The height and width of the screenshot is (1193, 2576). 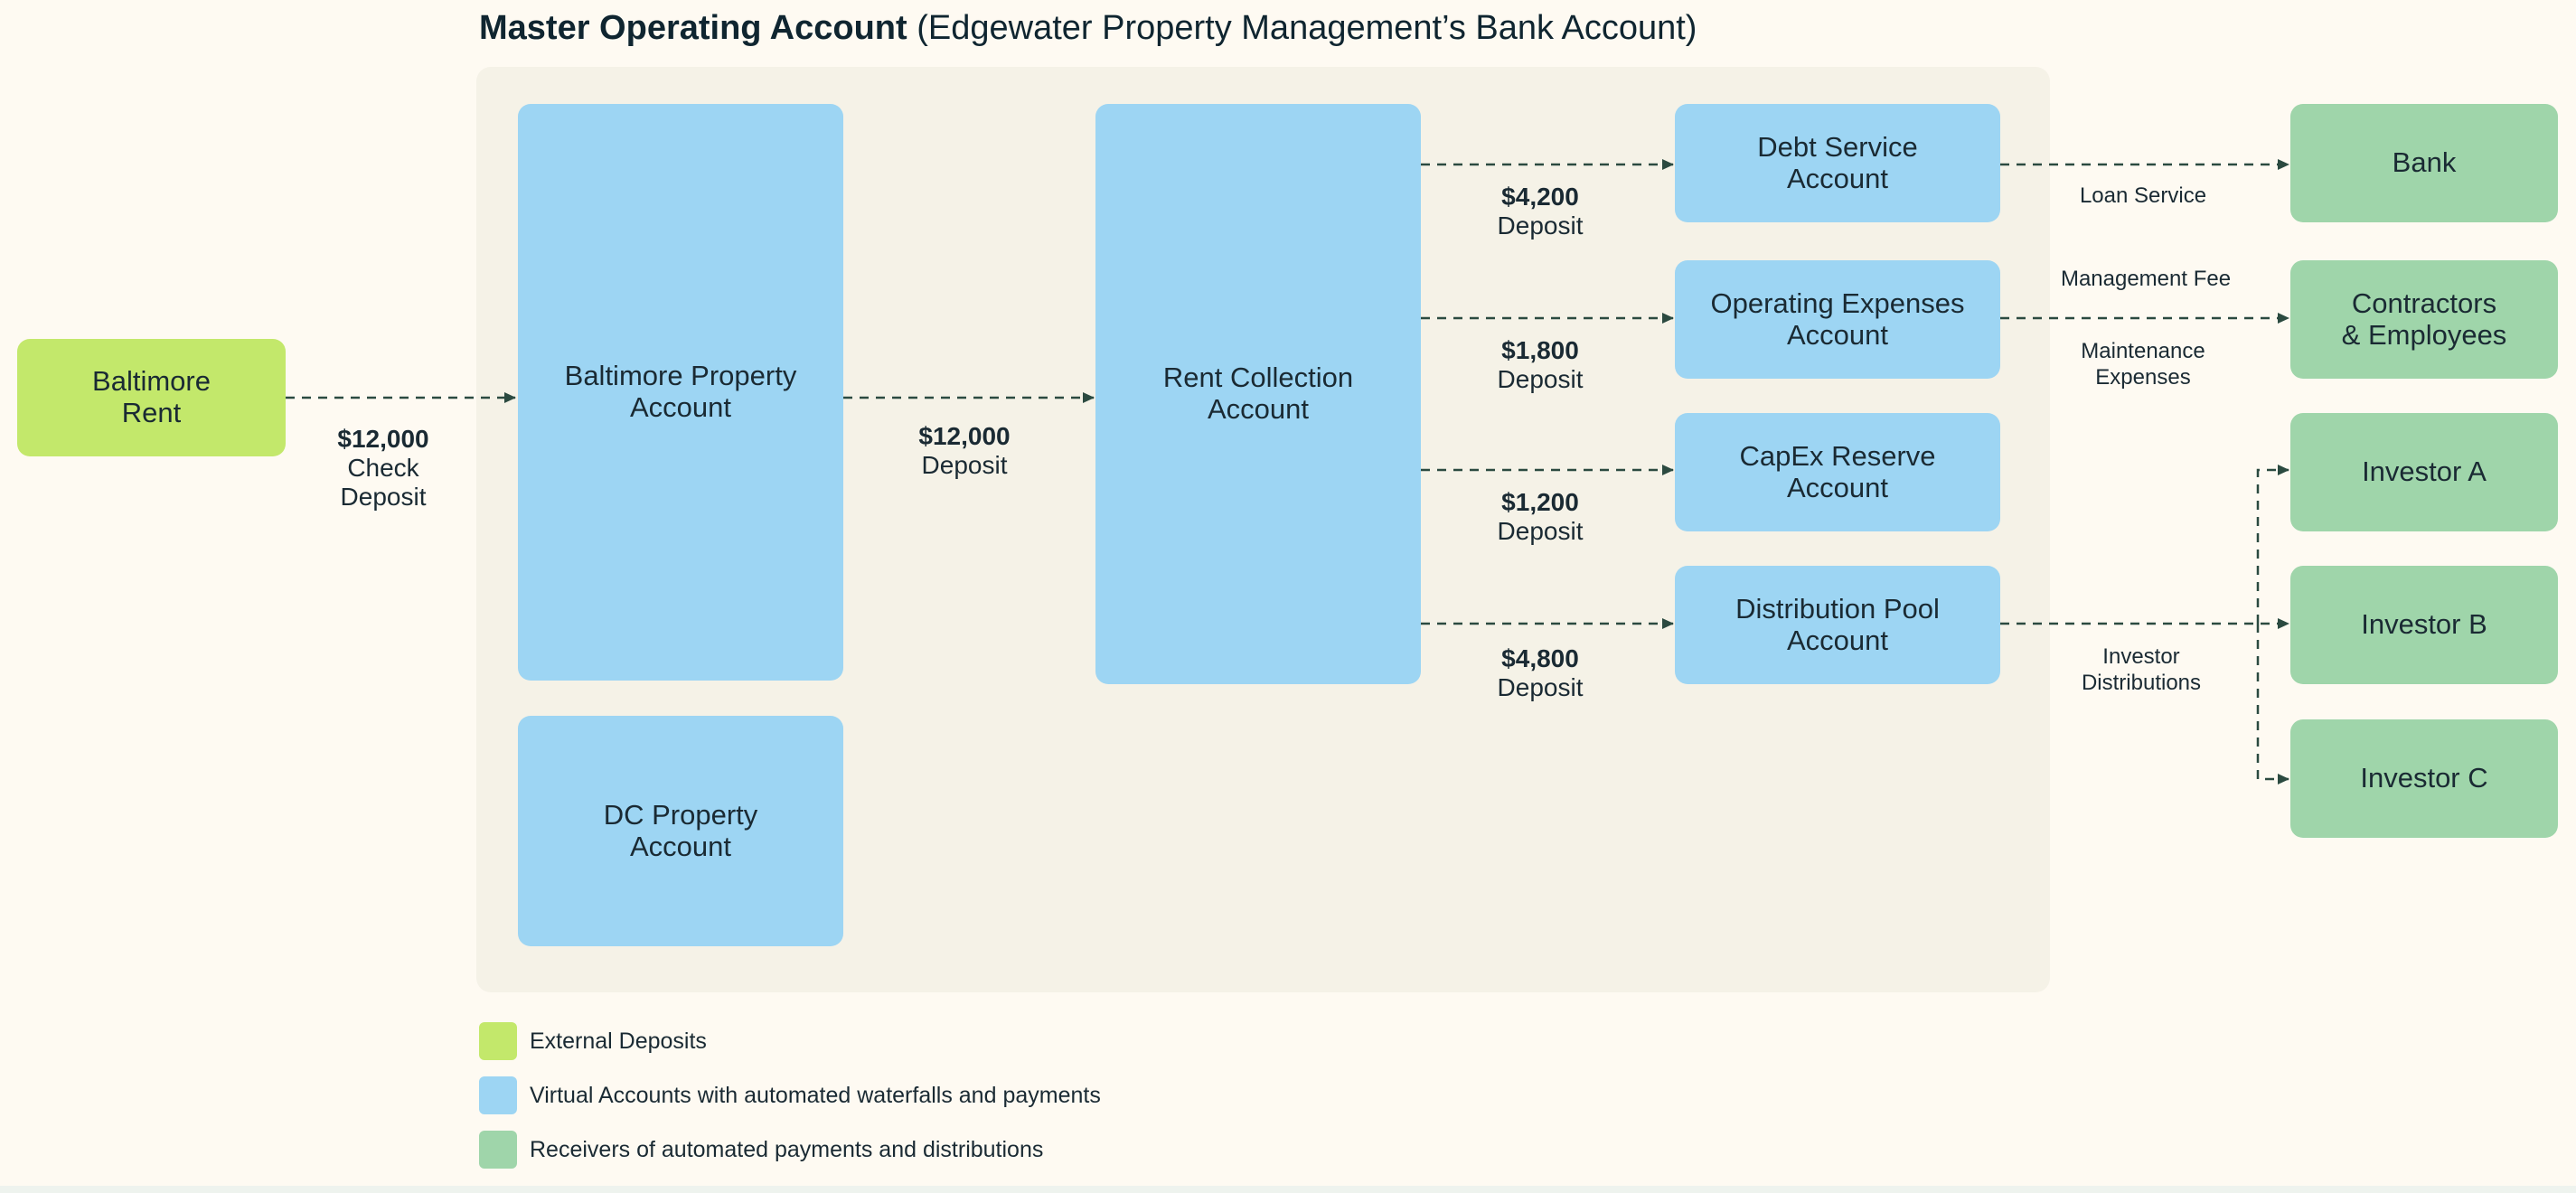 What do you see at coordinates (693, 28) in the screenshot?
I see `title-bold: Master Operating Account` at bounding box center [693, 28].